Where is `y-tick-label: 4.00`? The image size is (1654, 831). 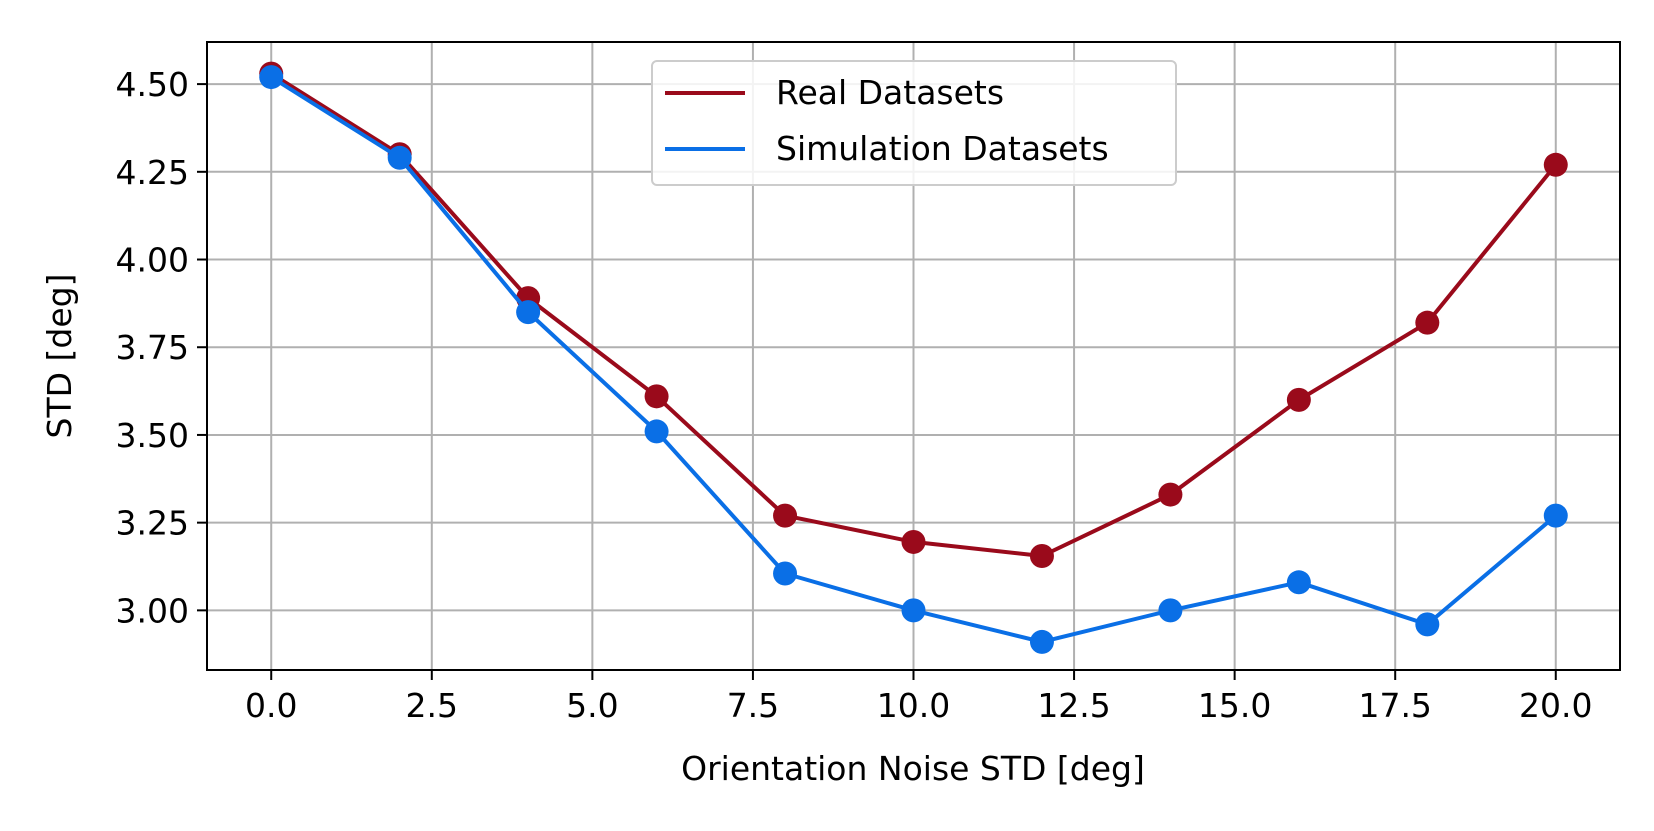 y-tick-label: 4.00 is located at coordinates (152, 260).